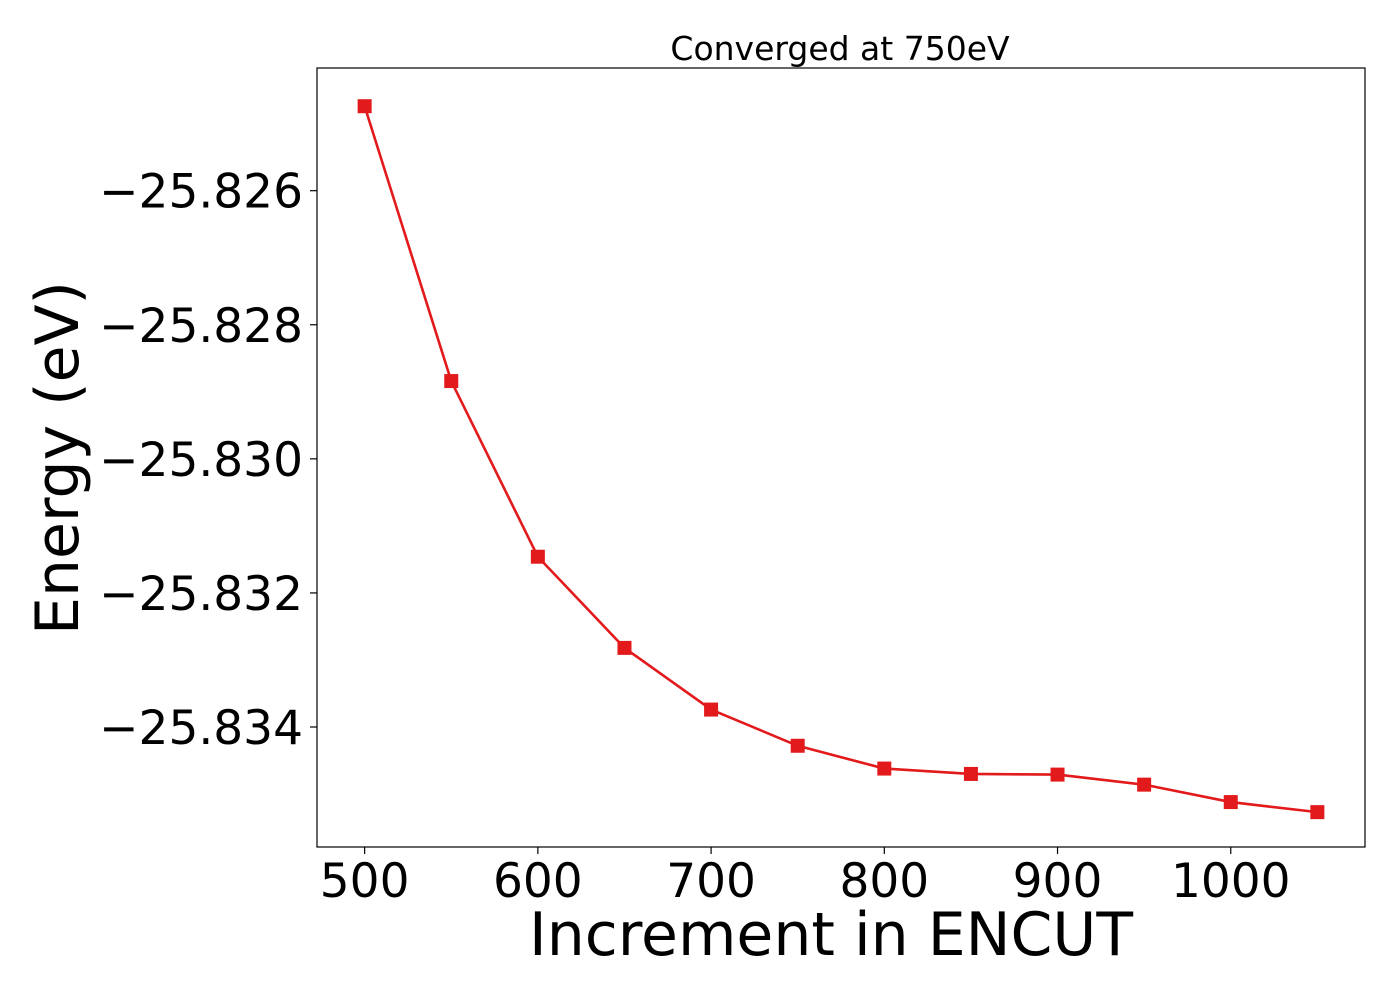 The width and height of the screenshot is (1400, 1000). I want to click on x-tick-label: 600, so click(538, 881).